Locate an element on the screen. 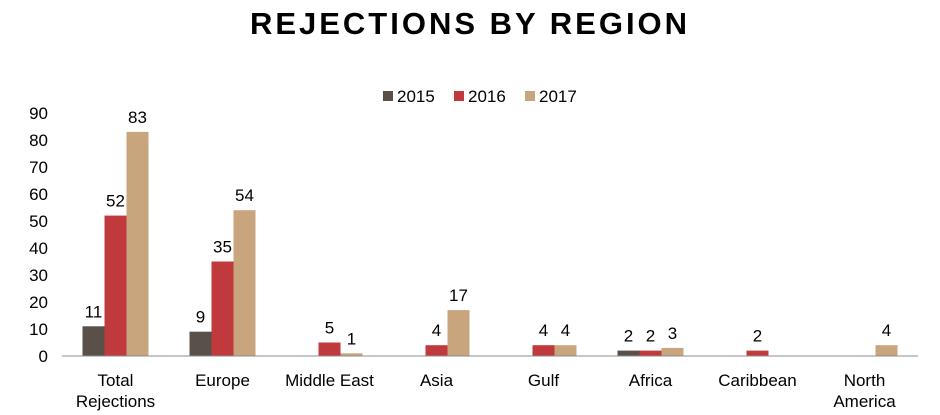 This screenshot has height=415, width=940. data-label: 17 is located at coordinates (458, 295).